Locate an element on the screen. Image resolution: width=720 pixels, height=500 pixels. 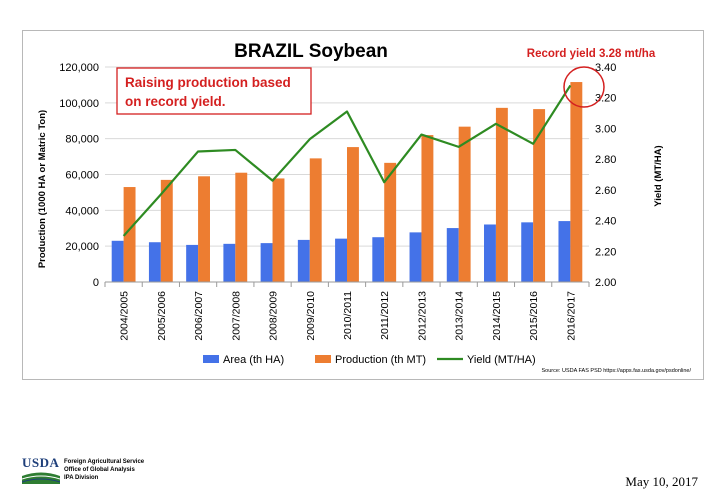
usda-logo-text: USDA is located at coordinates (41, 462).